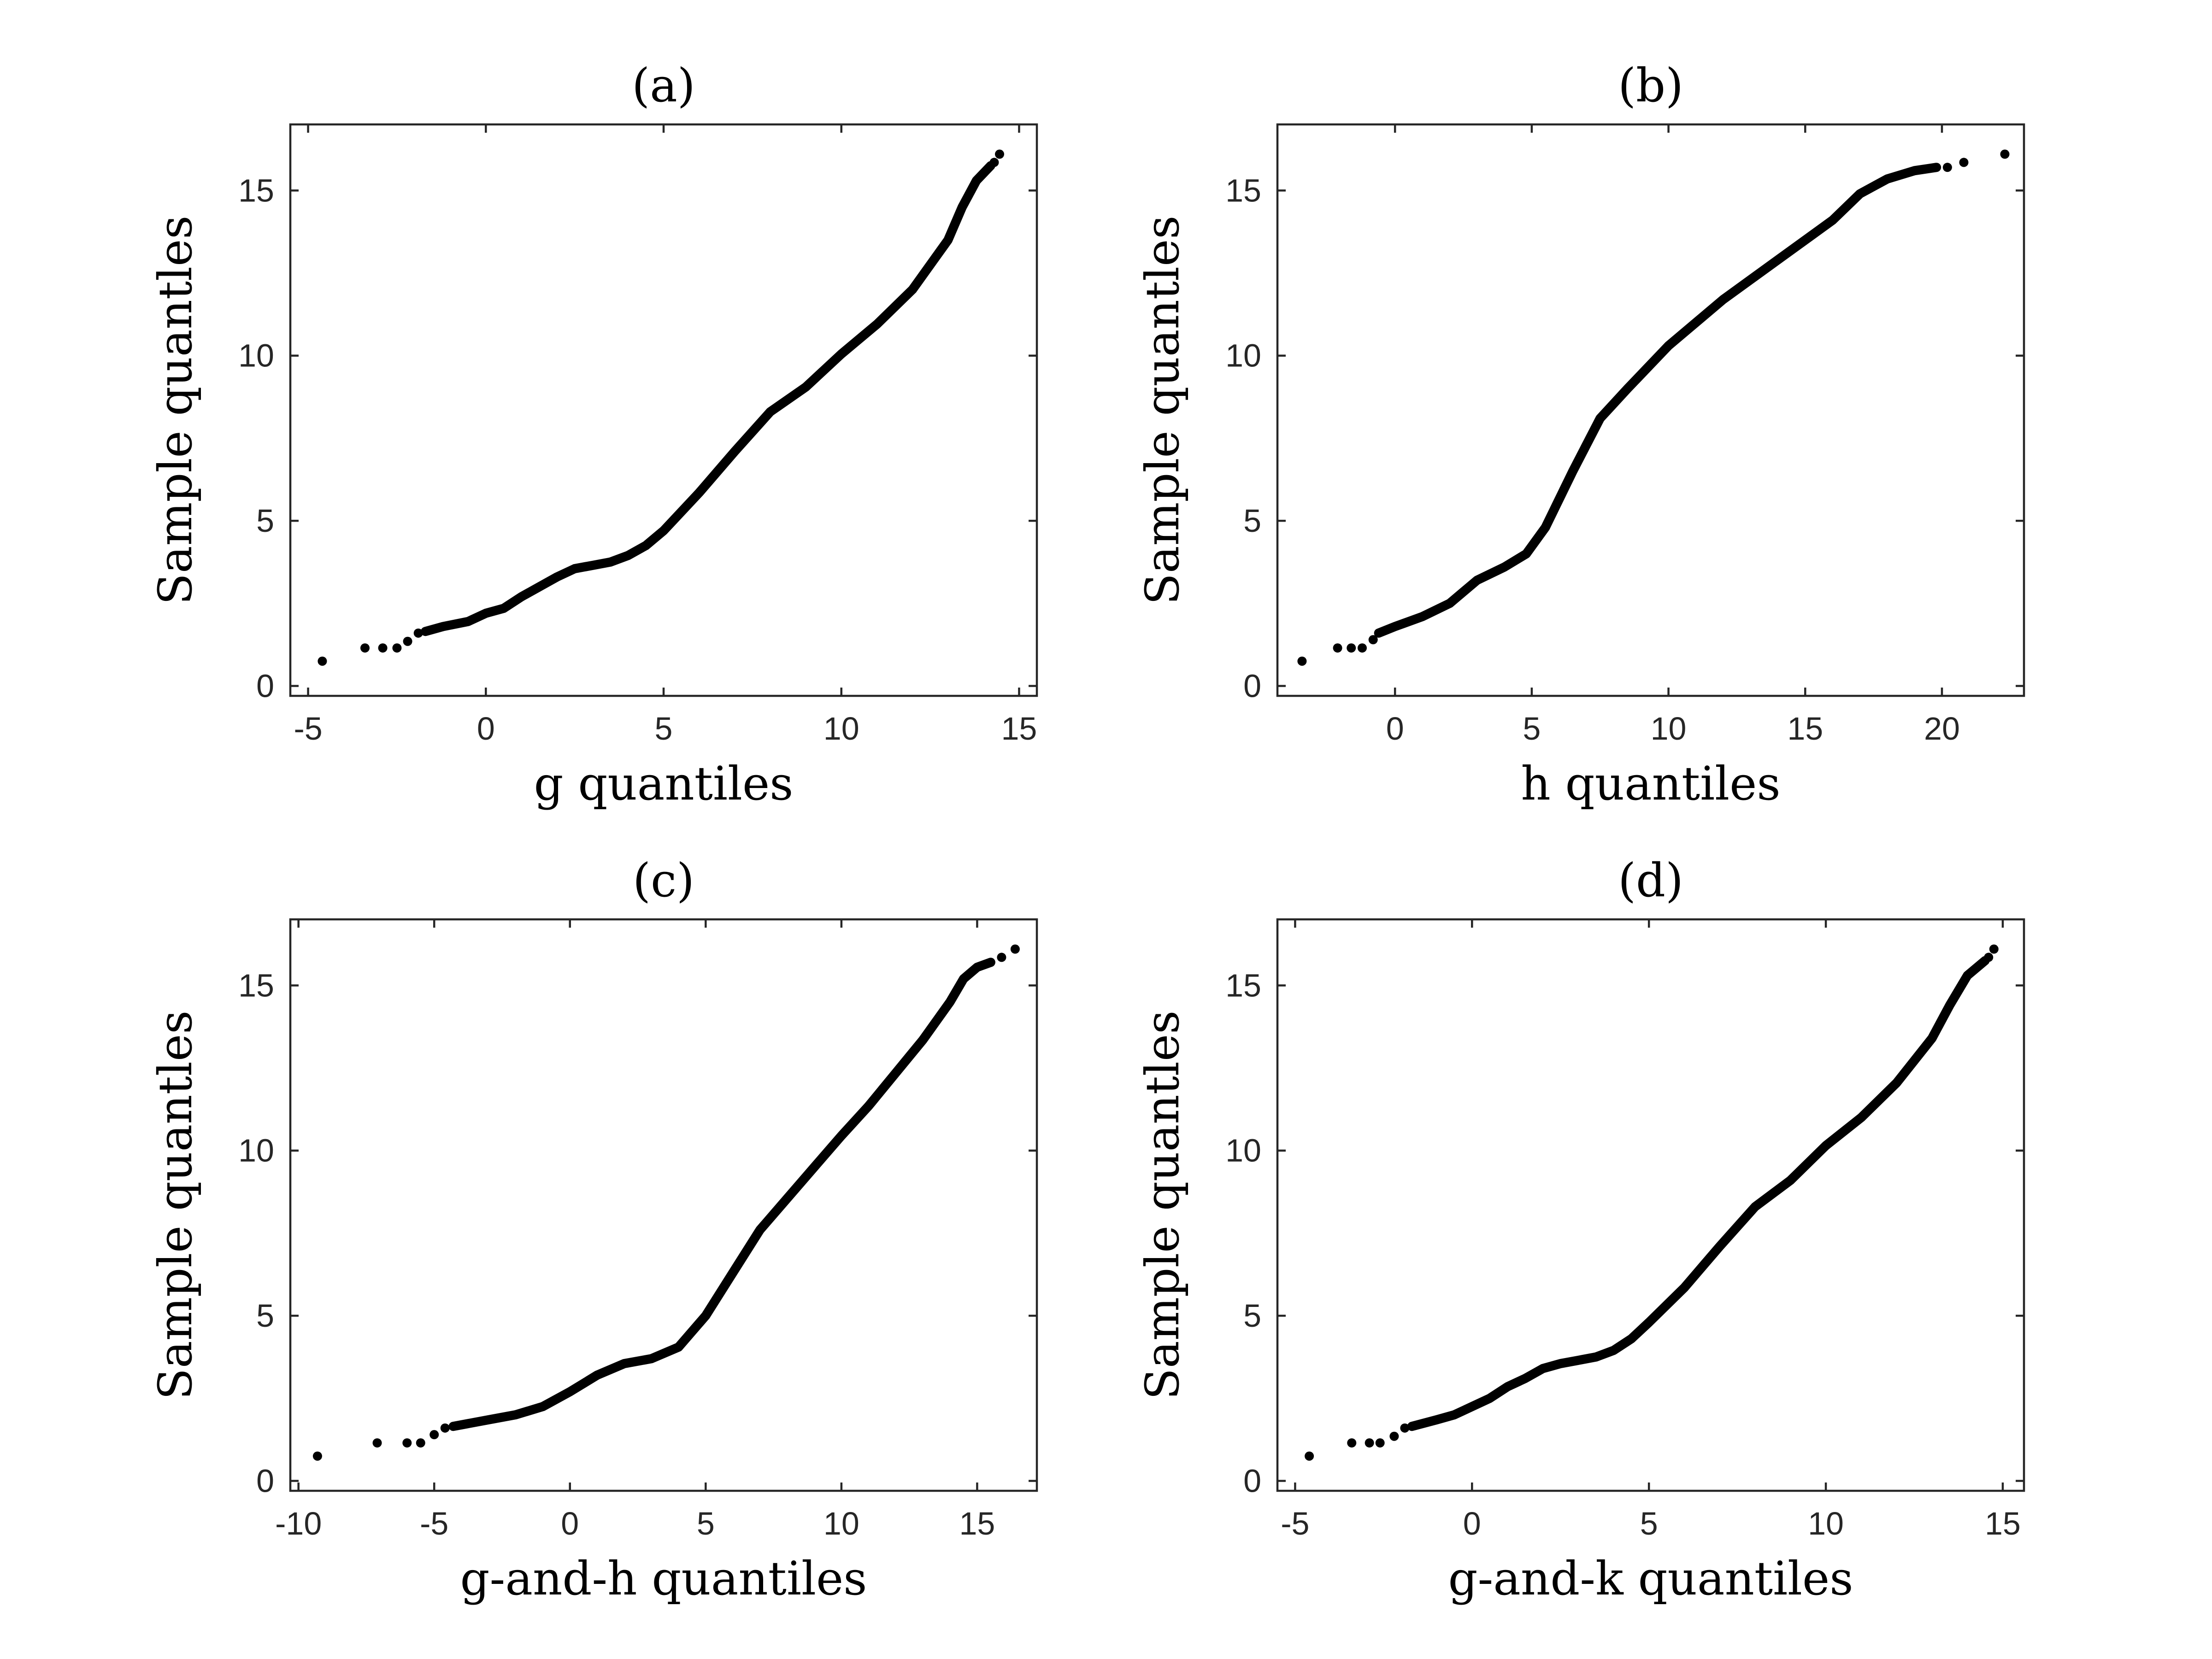 The image size is (2212, 1659). Describe the element at coordinates (664, 784) in the screenshot. I see `x-axis-label: g quantiles` at that location.